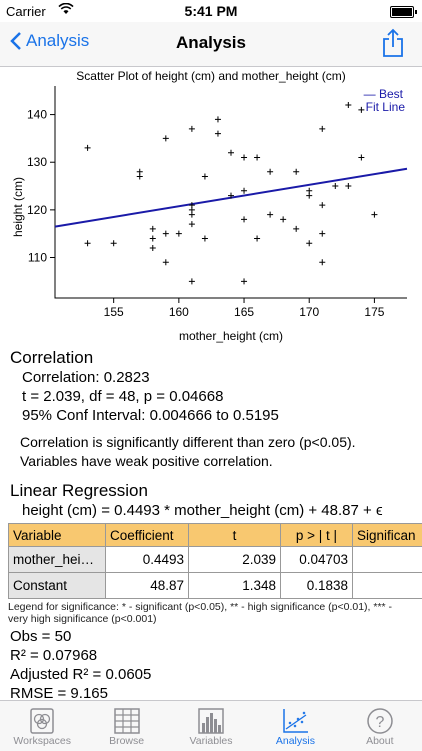  What do you see at coordinates (387, 586) in the screenshot?
I see `significance-cell` at bounding box center [387, 586].